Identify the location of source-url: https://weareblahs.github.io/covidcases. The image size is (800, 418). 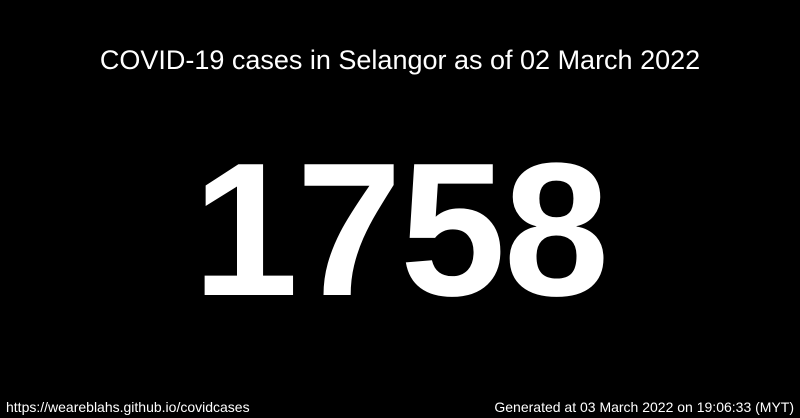
(128, 407).